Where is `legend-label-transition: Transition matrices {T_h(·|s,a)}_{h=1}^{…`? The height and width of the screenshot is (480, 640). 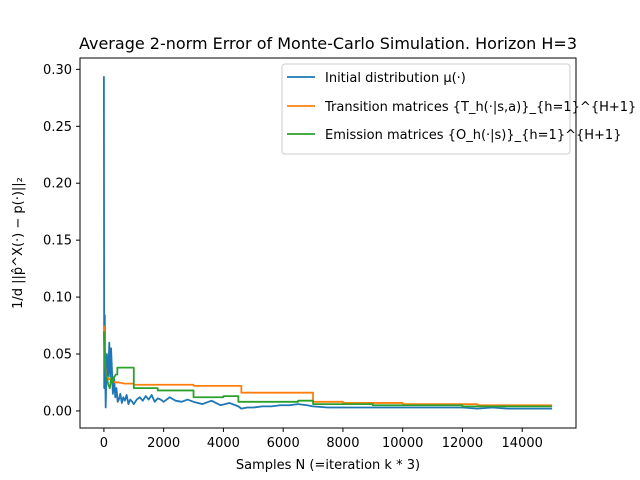
legend-label-transition: Transition matrices {T_h(·|s,a)}_{h=1}^{… is located at coordinates (480, 107).